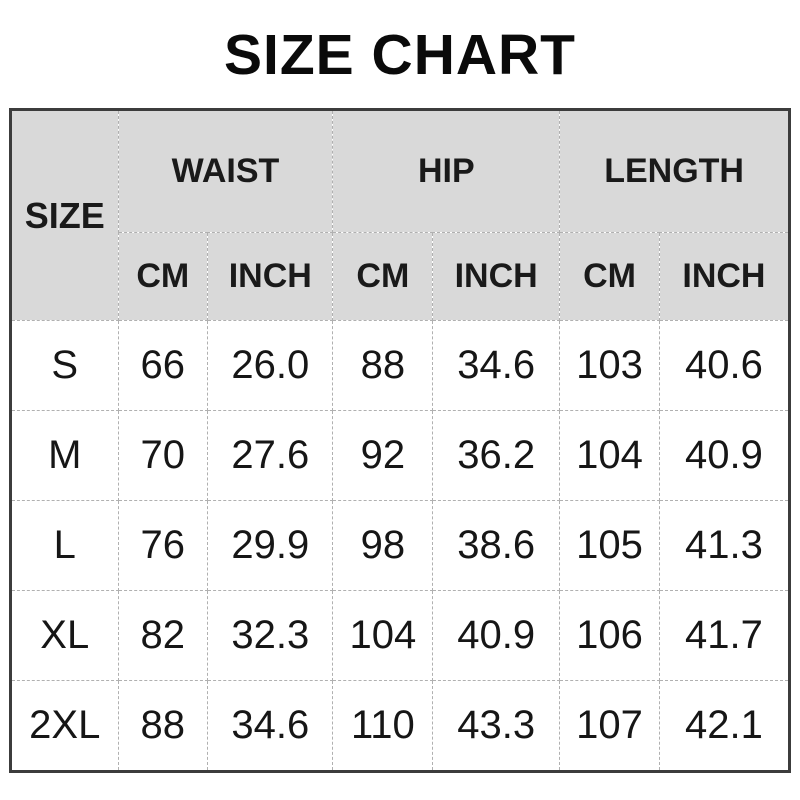  Describe the element at coordinates (400, 55) in the screenshot. I see `page-title: SIZE CHART` at that location.